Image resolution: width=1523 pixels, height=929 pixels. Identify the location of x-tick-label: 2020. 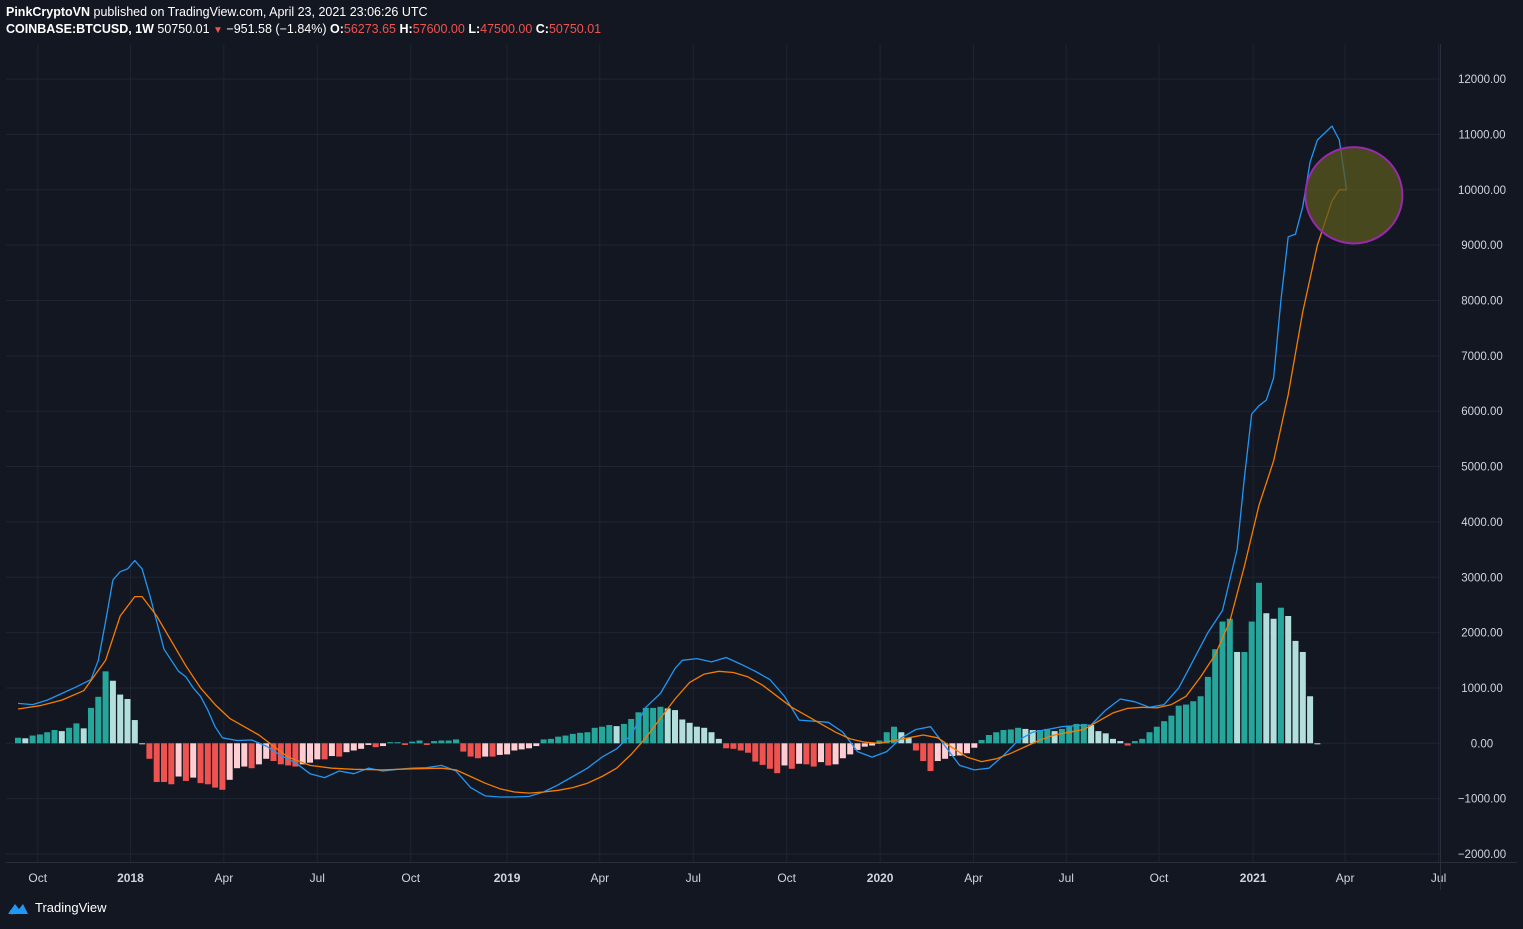
(880, 878).